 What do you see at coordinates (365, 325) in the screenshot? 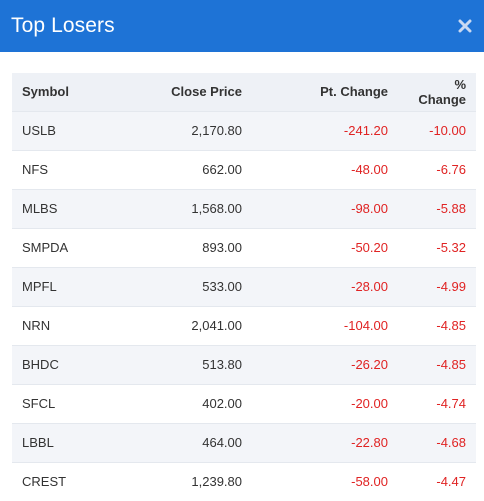
I see `pt-change-cell: -104.00` at bounding box center [365, 325].